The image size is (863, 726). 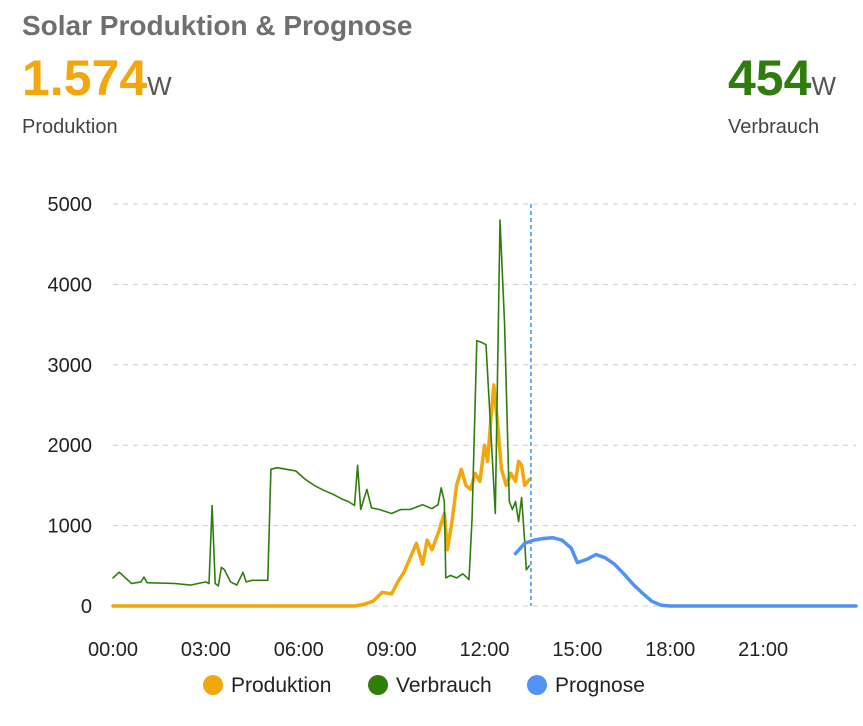 I want to click on y-tick-label-4000: 4000, so click(x=70, y=285).